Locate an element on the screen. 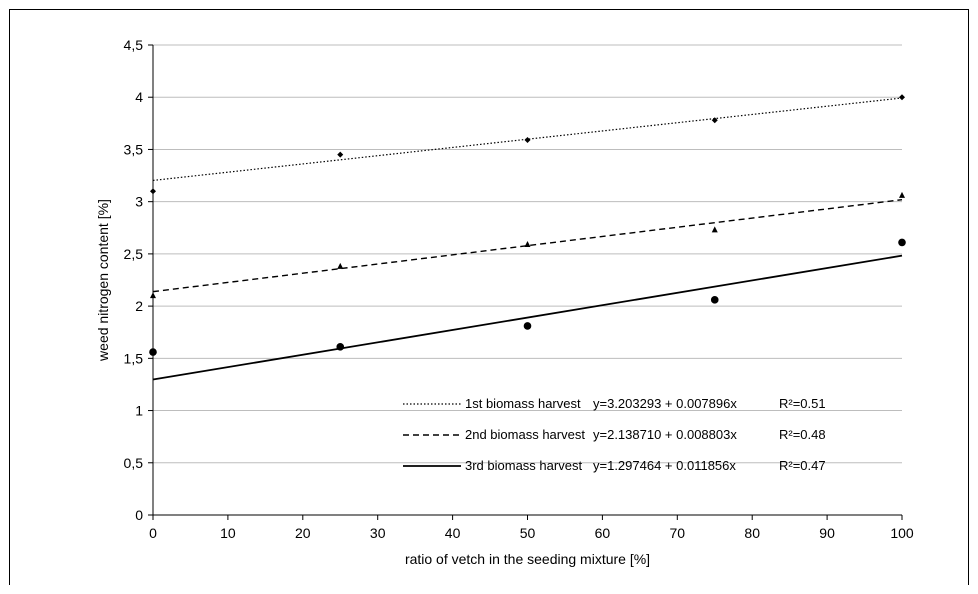 The height and width of the screenshot is (594, 978). x-tick-label: 70 is located at coordinates (678, 533).